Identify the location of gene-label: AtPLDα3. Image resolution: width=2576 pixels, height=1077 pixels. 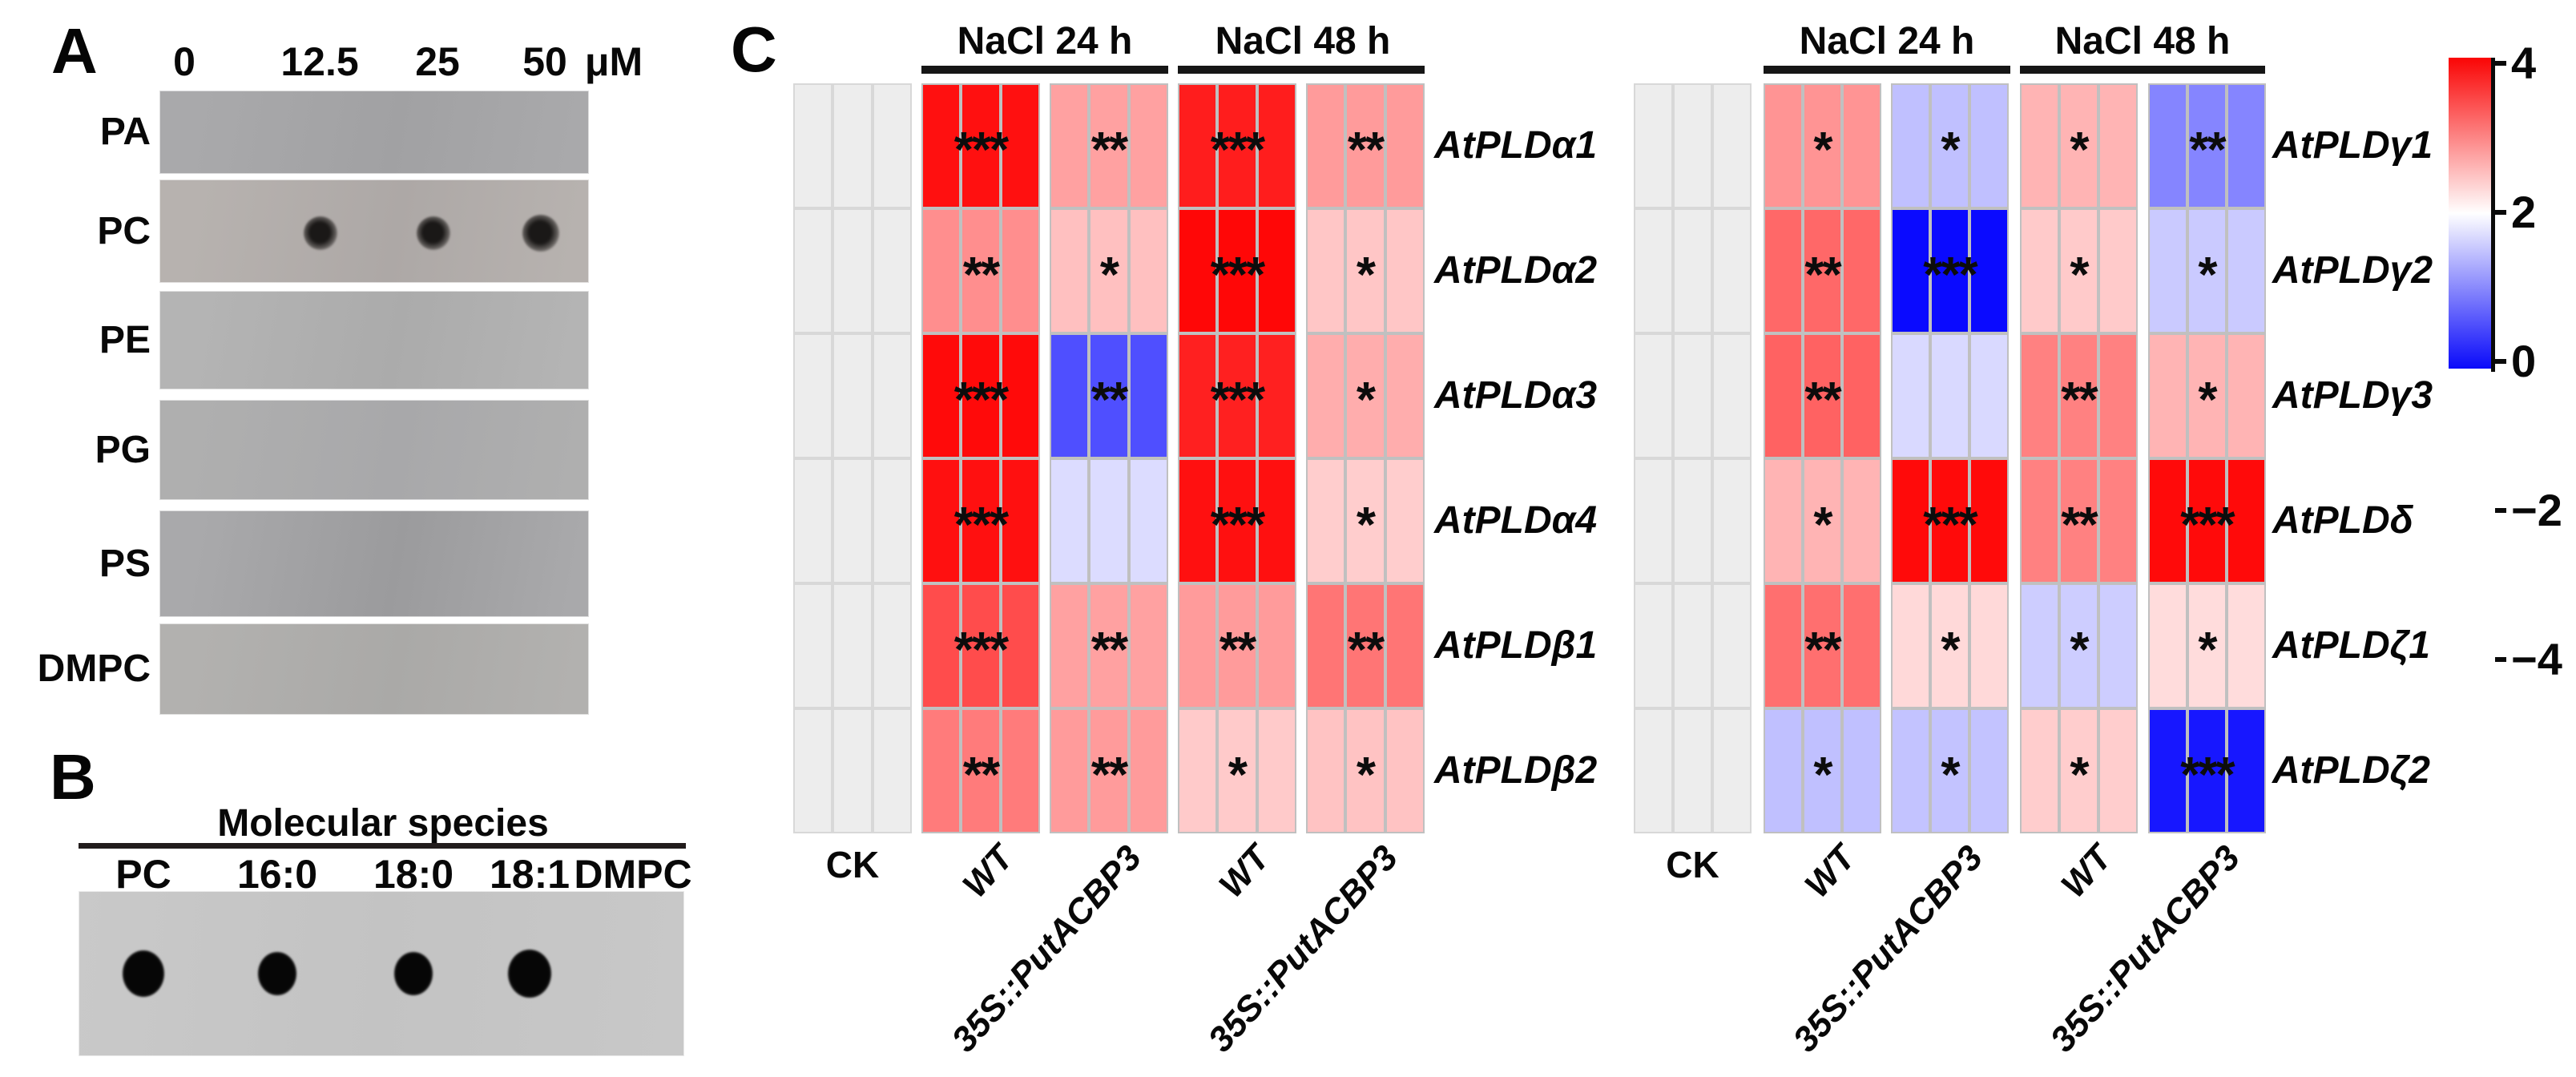
(1516, 395).